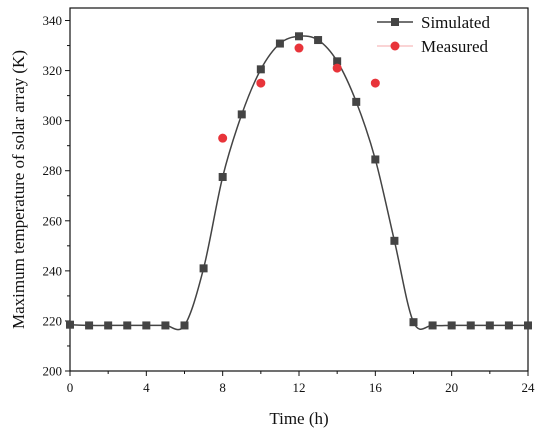 Image resolution: width=550 pixels, height=436 pixels. I want to click on x-axis-title: Time (h), so click(298, 418).